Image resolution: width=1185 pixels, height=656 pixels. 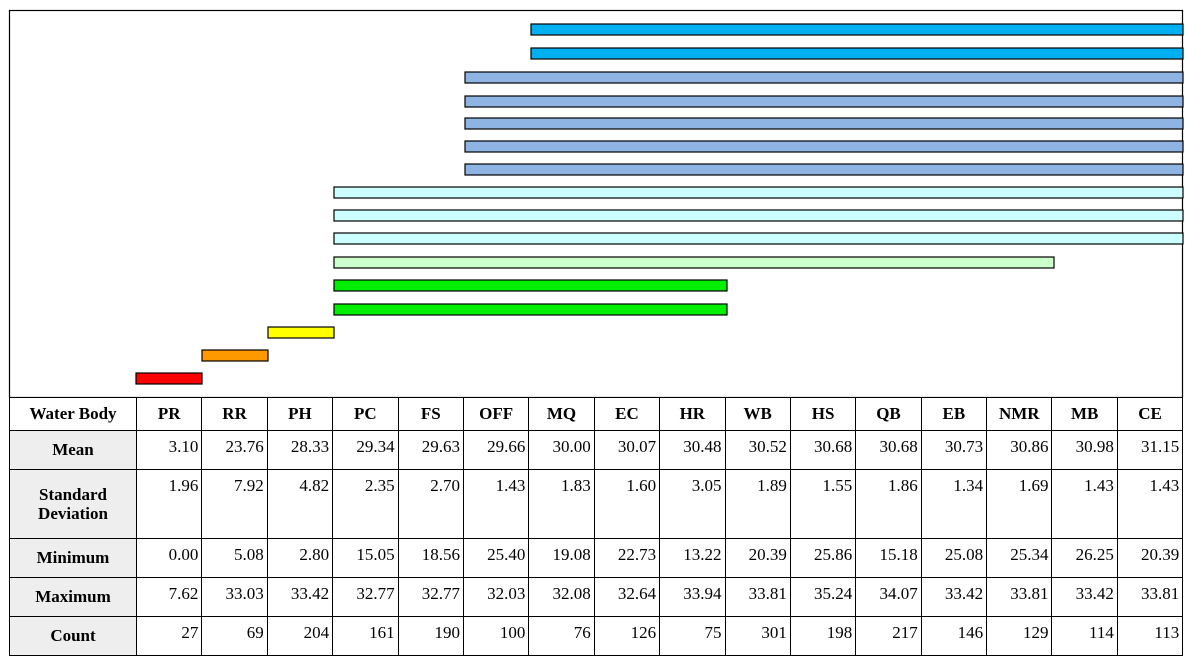 What do you see at coordinates (627, 450) in the screenshot?
I see `cell: 30.07` at bounding box center [627, 450].